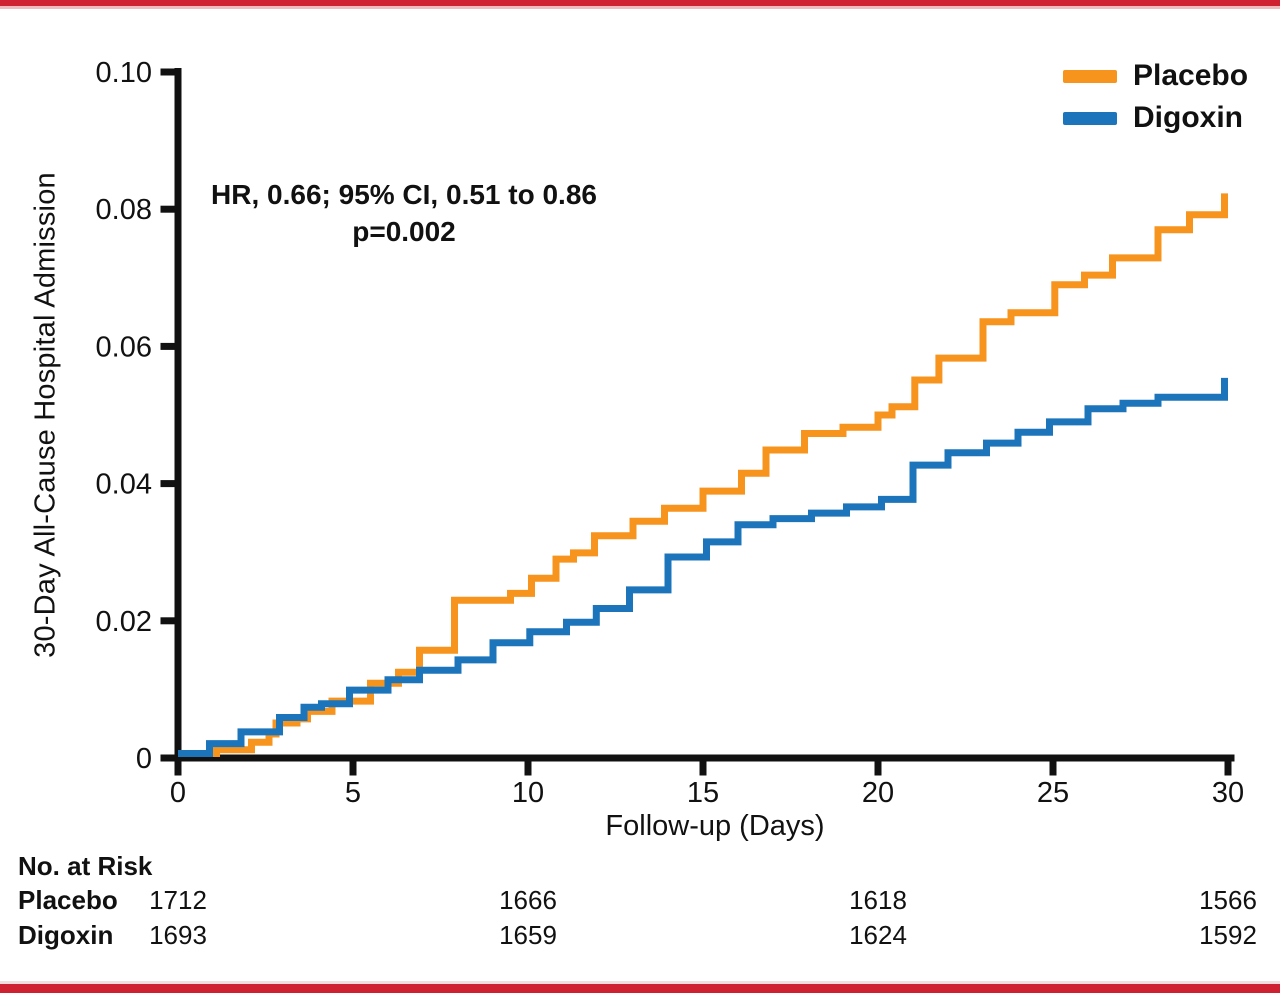 The height and width of the screenshot is (993, 1280). I want to click on legend-item-placebo: Placebo, so click(1155, 76).